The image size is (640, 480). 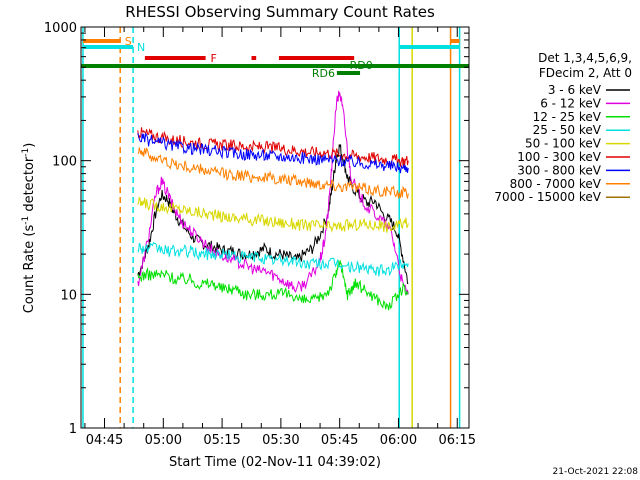 What do you see at coordinates (273, 259) in the screenshot?
I see `series-line-25-50-kev` at bounding box center [273, 259].